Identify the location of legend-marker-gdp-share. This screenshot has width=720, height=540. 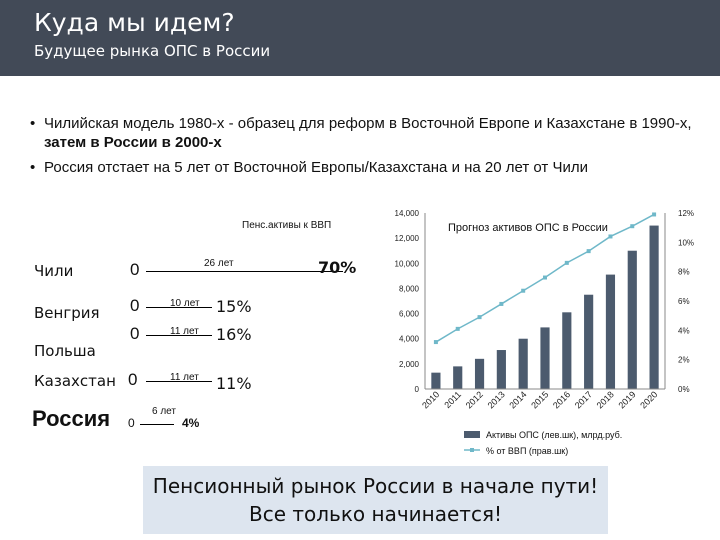
(472, 450).